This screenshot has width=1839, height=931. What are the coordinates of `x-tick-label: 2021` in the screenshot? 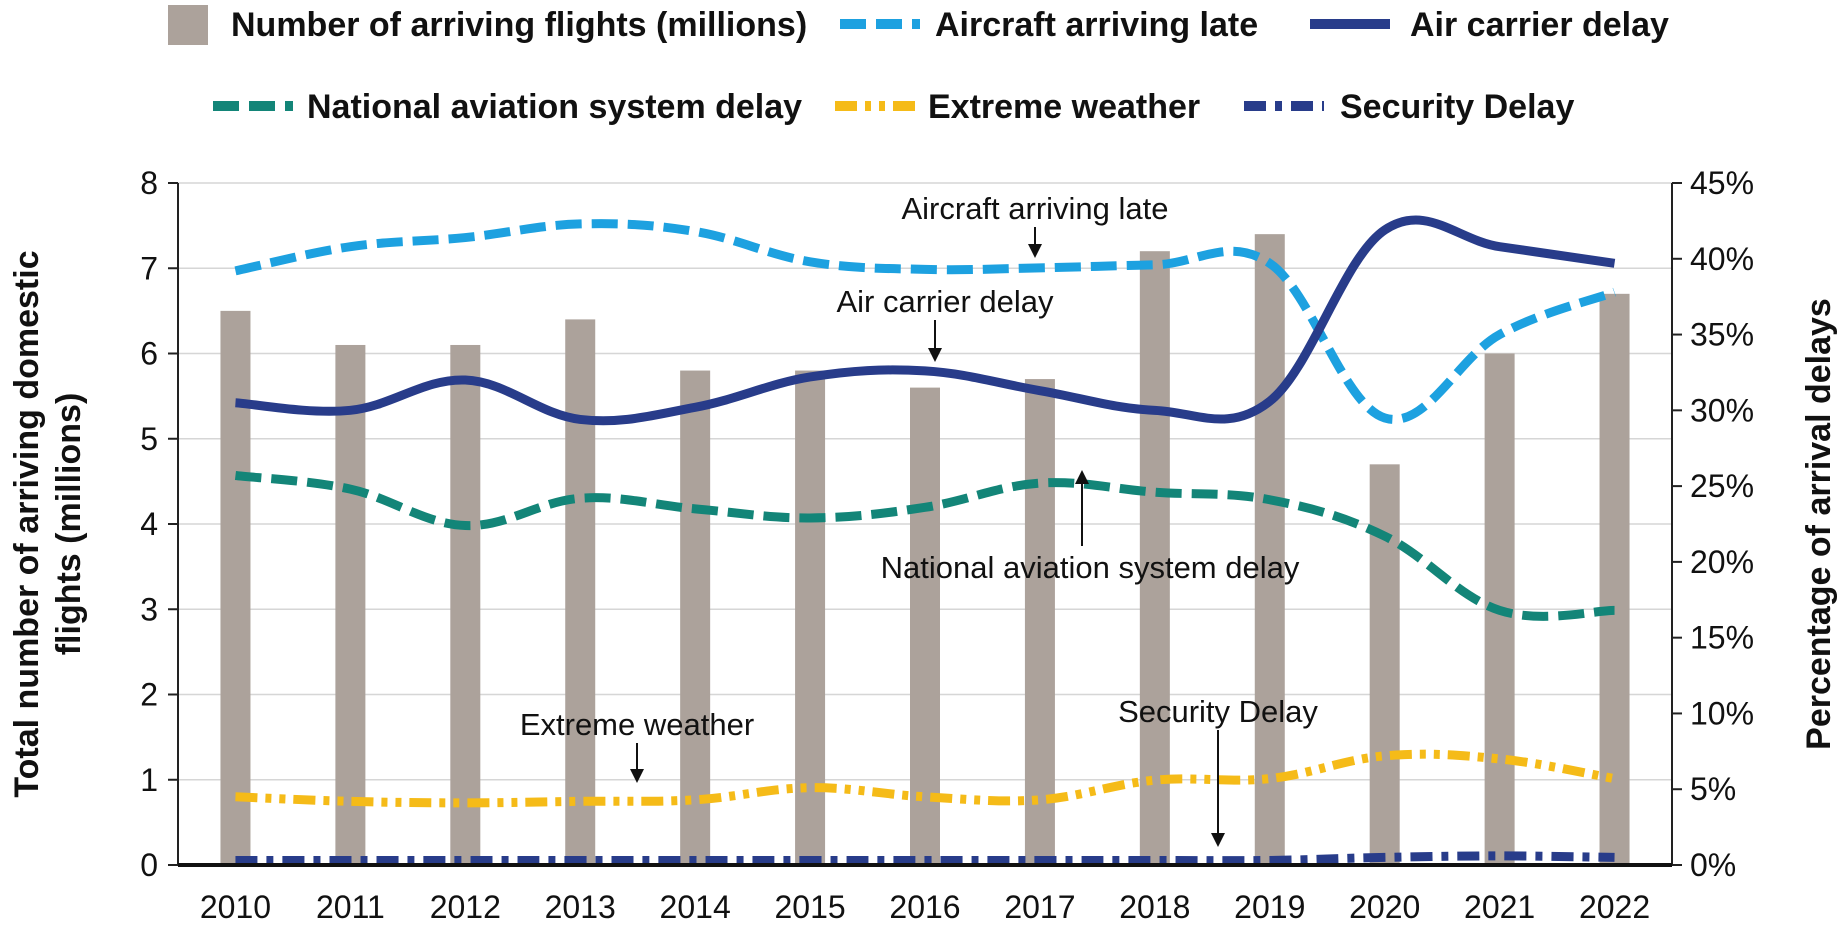 It's located at (1499, 907).